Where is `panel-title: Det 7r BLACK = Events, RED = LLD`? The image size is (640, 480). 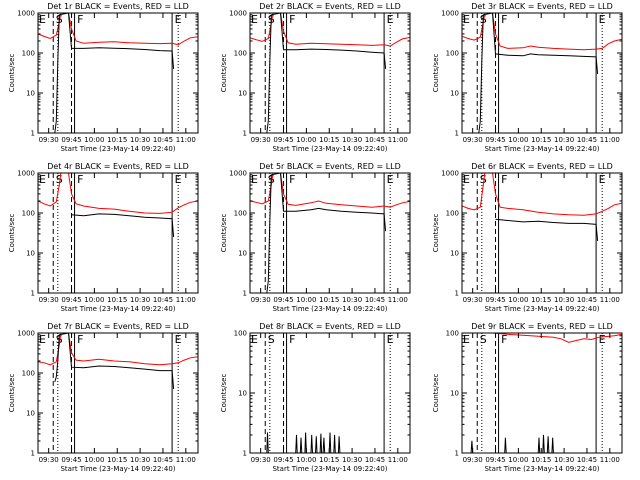 panel-title: Det 7r BLACK = Events, RED = LLD is located at coordinates (118, 326).